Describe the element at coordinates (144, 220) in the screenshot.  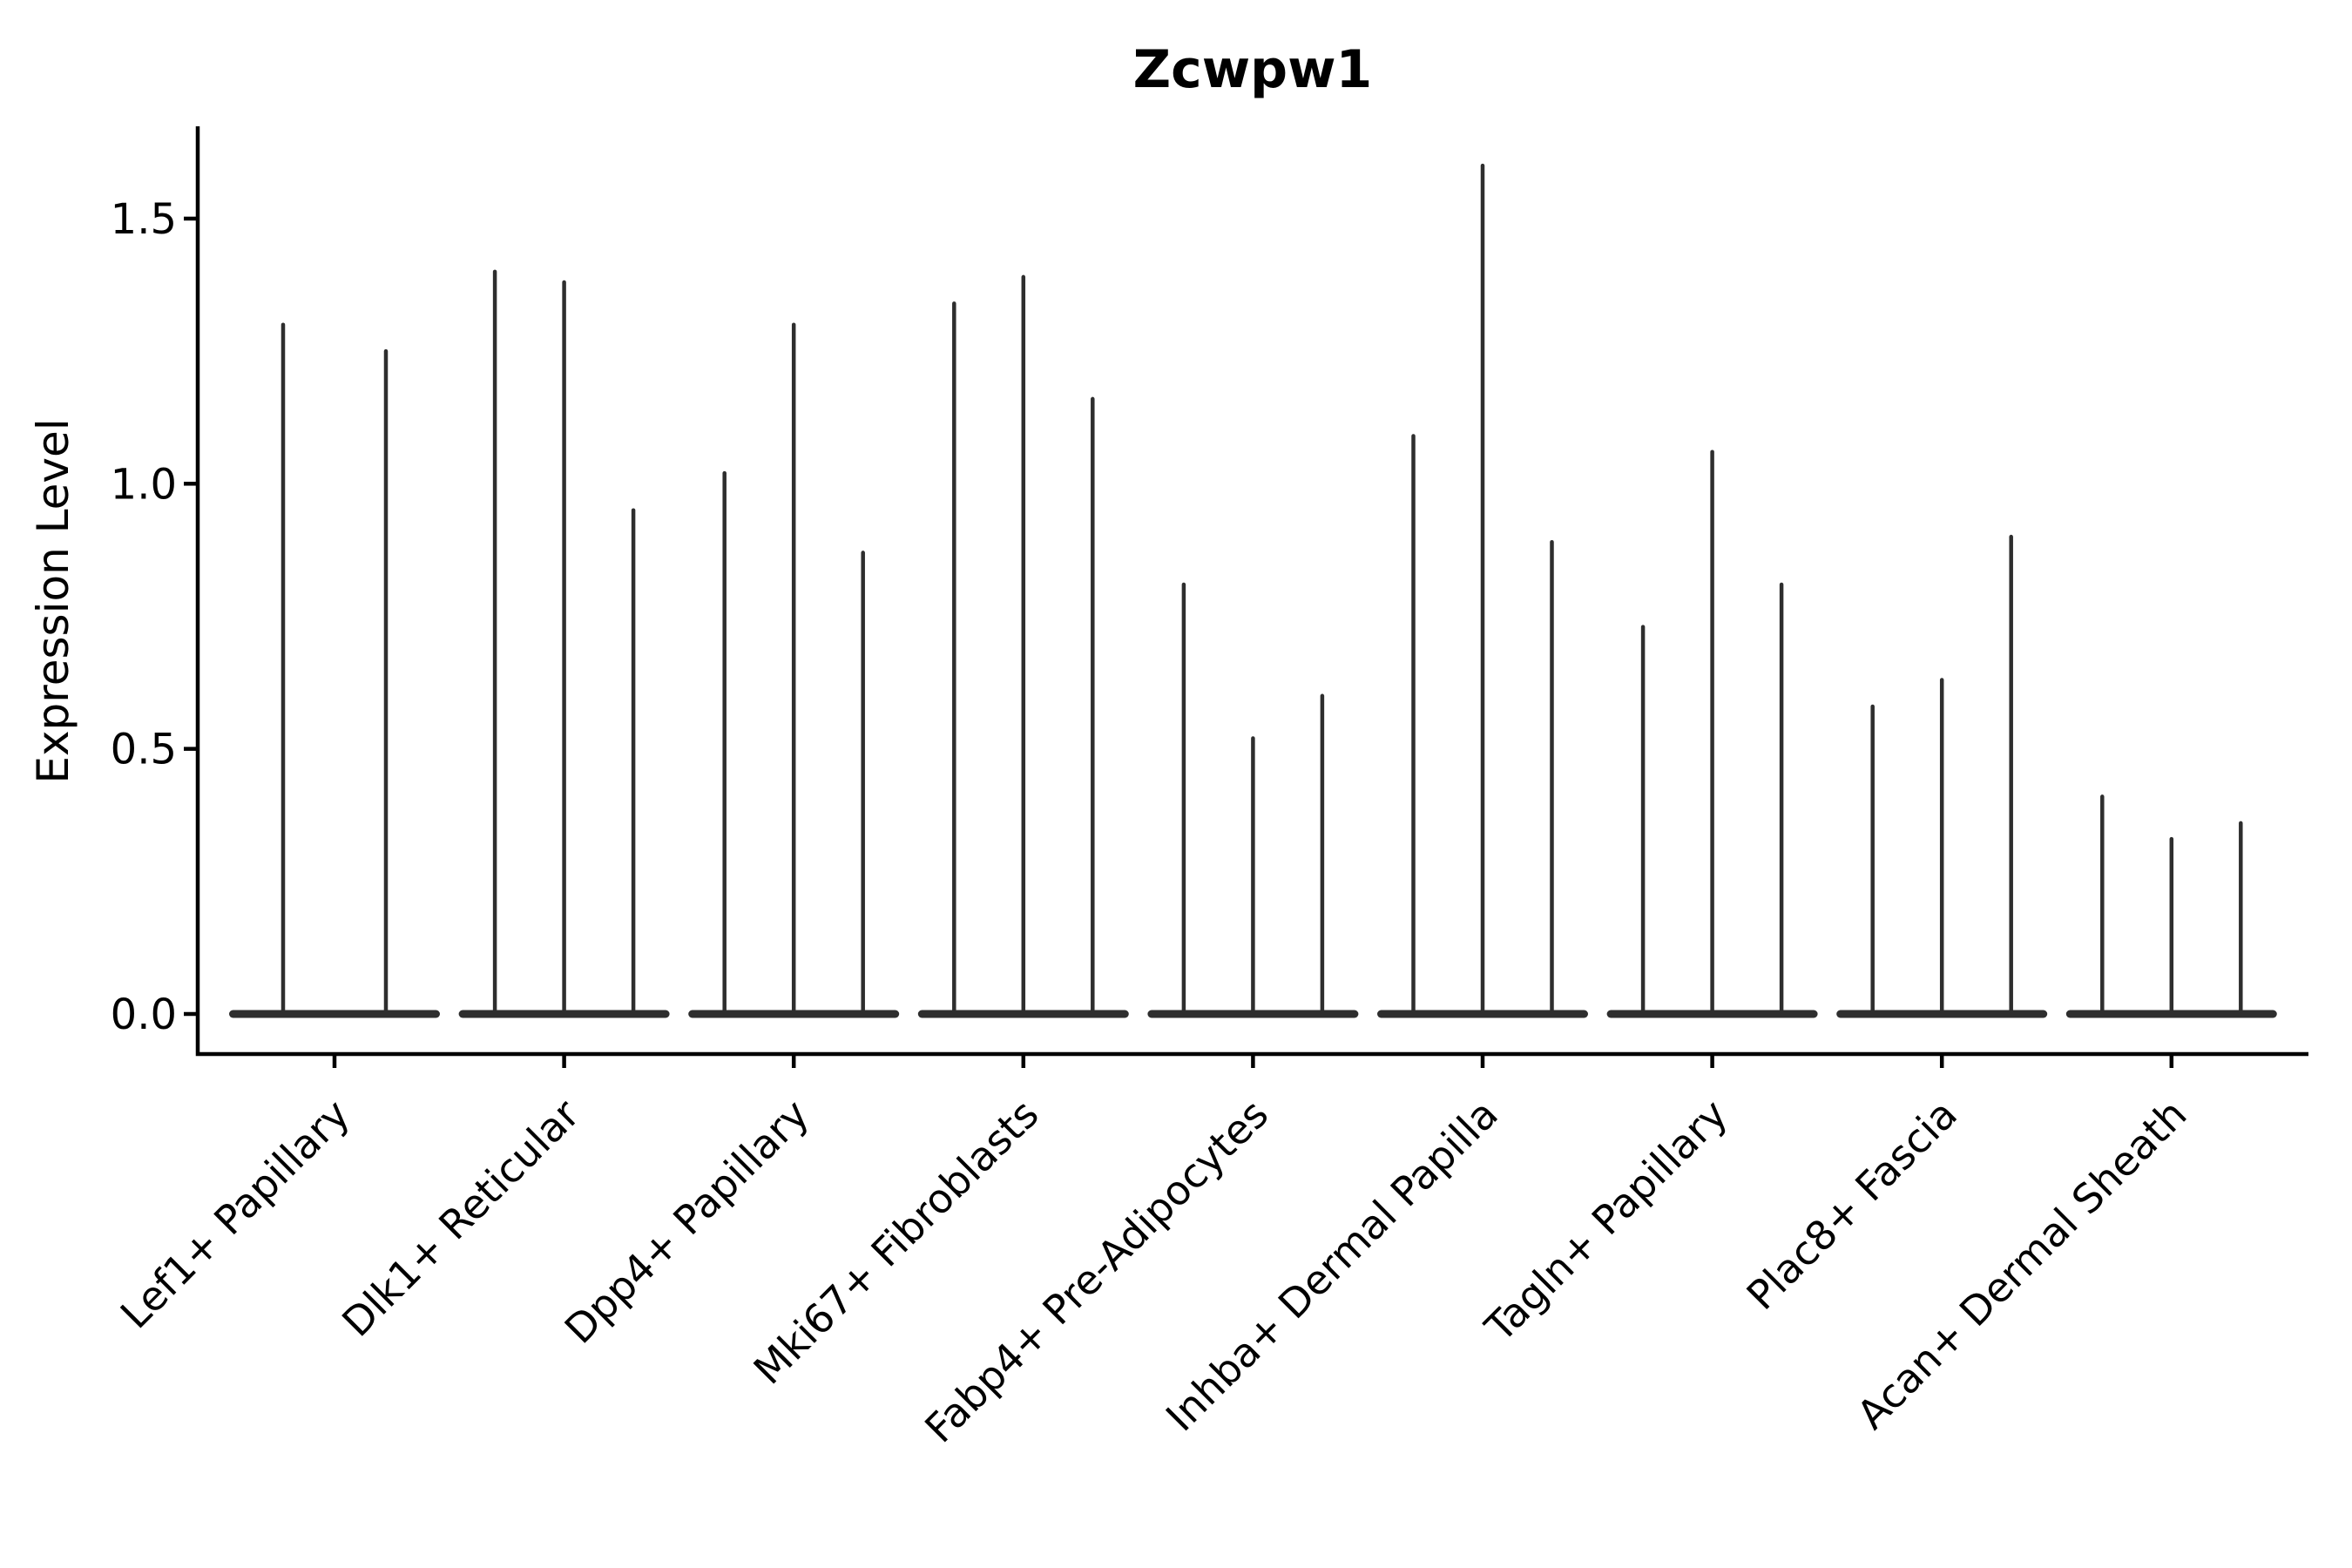
I see `y-tick-label: 1.5` at that location.